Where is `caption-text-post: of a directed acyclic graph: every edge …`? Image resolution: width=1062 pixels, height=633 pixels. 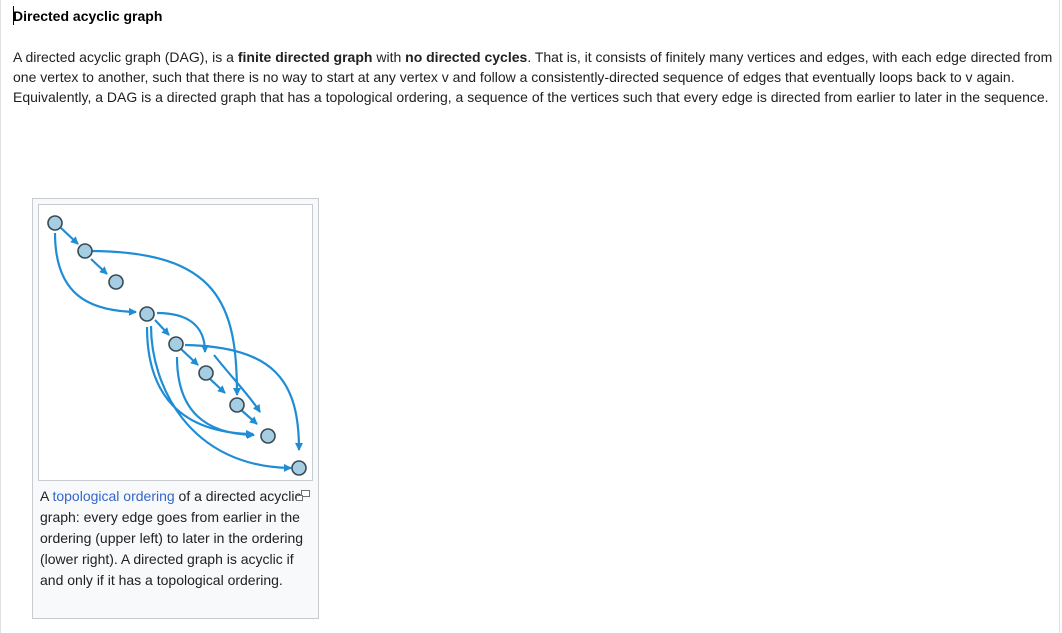
caption-text-post: of a directed acyclic graph: every edge … is located at coordinates (172, 538).